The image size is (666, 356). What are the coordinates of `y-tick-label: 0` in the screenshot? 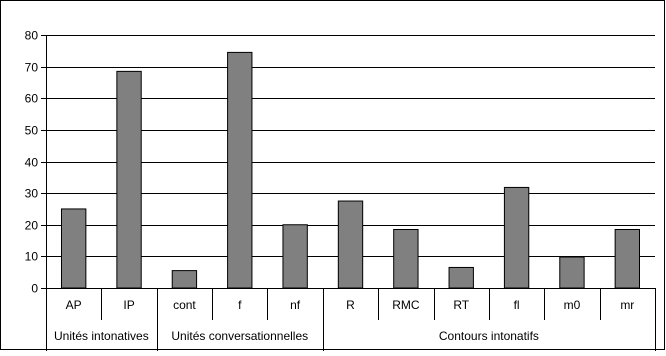 It's located at (34, 289).